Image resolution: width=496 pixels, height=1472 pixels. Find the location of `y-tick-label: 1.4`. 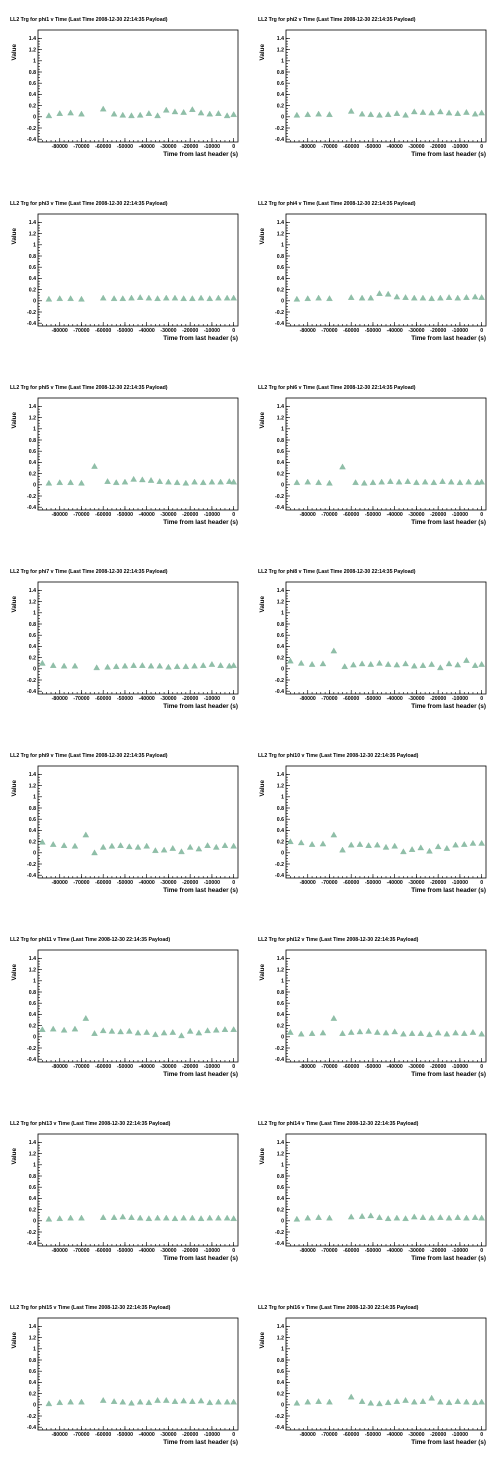

y-tick-label: 1.4 is located at coordinates (280, 1143).